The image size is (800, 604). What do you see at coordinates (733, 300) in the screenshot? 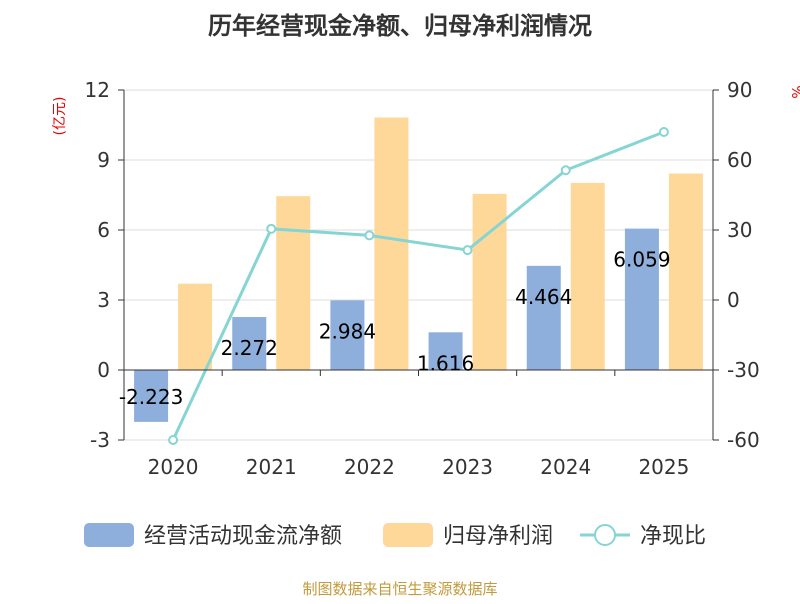
I see `y-right-tick-label: 0` at bounding box center [733, 300].